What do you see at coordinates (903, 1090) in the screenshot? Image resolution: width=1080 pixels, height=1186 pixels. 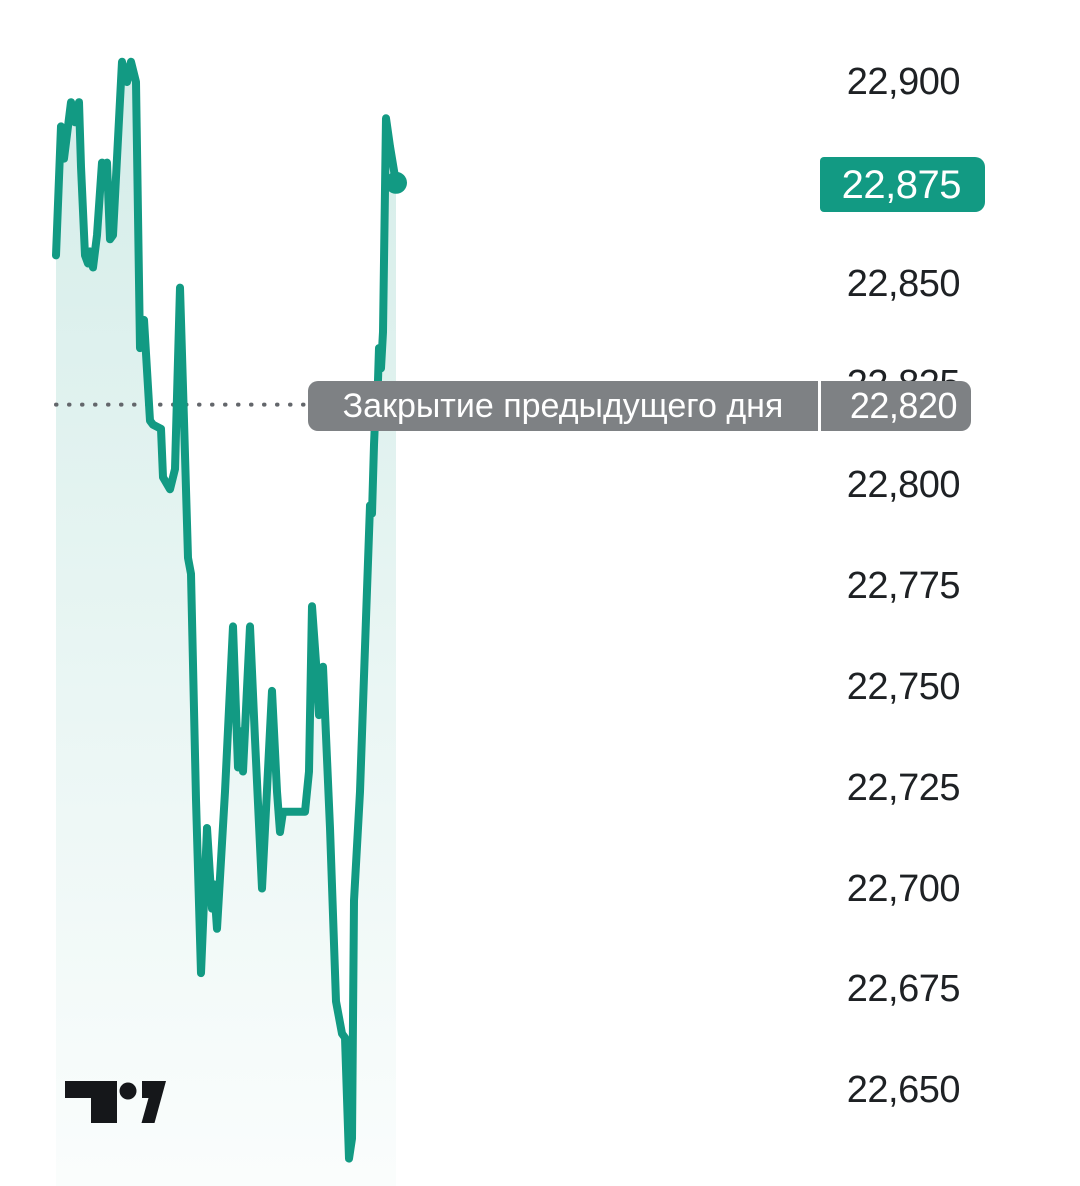 I see `price-axis-tick: 22,650` at bounding box center [903, 1090].